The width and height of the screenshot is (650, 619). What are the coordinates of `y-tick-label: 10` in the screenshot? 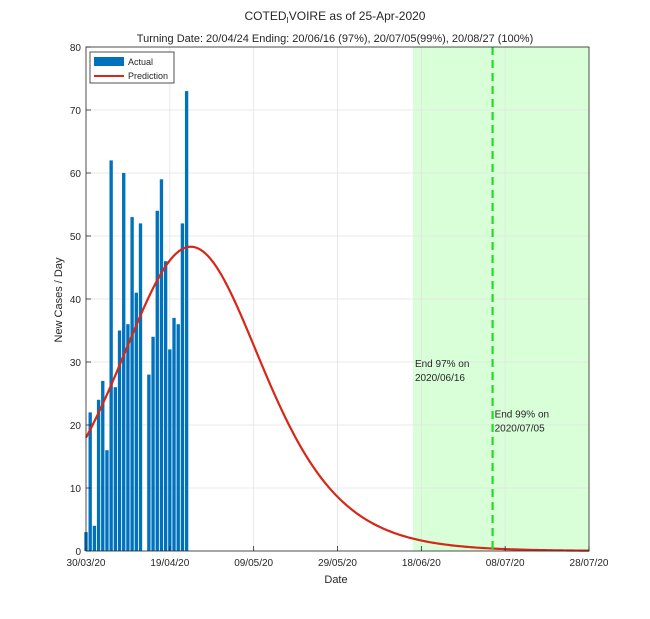 It's located at (76, 489).